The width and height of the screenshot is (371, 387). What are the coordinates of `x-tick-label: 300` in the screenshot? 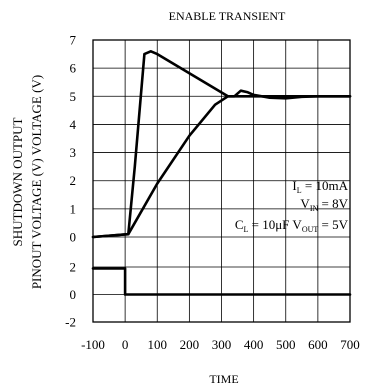 It's located at (222, 344).